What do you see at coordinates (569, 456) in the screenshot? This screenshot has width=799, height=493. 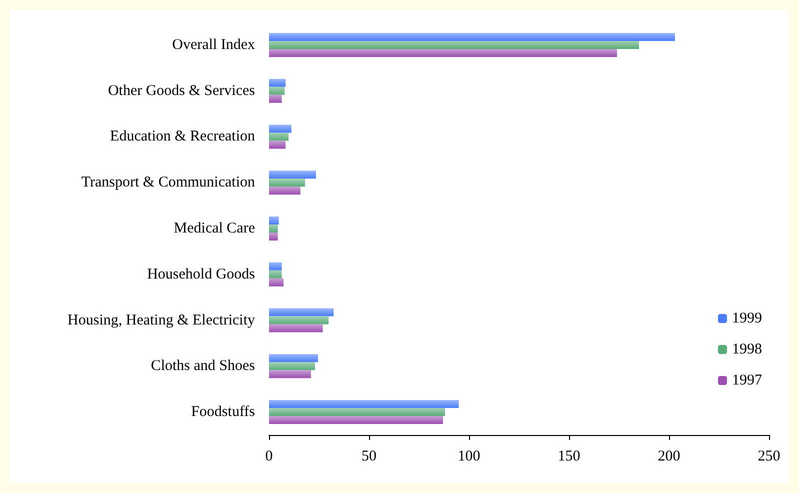 I see `x-tick-label: 150` at bounding box center [569, 456].